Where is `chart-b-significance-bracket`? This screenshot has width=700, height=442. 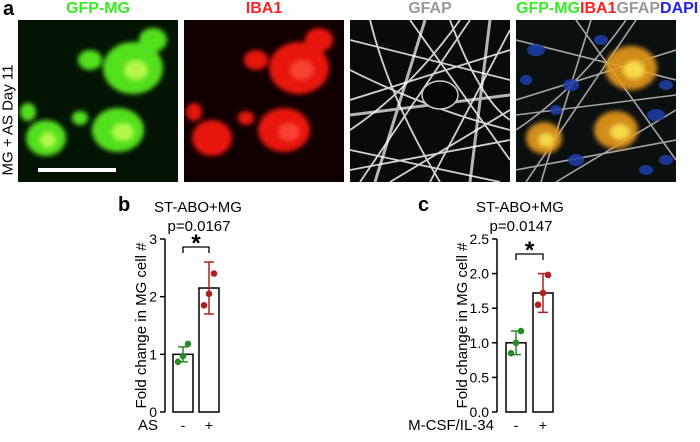 chart-b-significance-bracket is located at coordinates (196, 249).